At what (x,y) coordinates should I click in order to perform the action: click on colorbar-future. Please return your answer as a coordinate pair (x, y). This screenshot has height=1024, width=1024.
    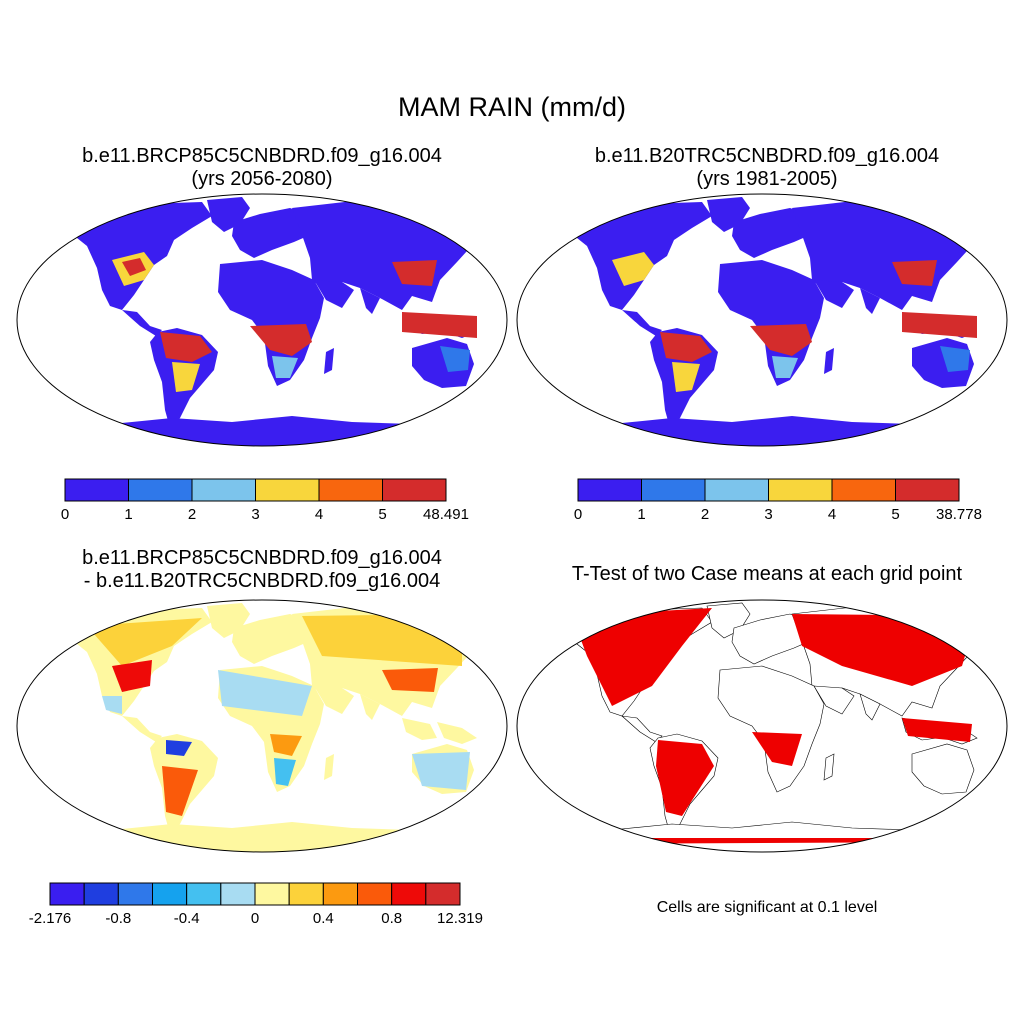
    Looking at the image, I should click on (255, 490).